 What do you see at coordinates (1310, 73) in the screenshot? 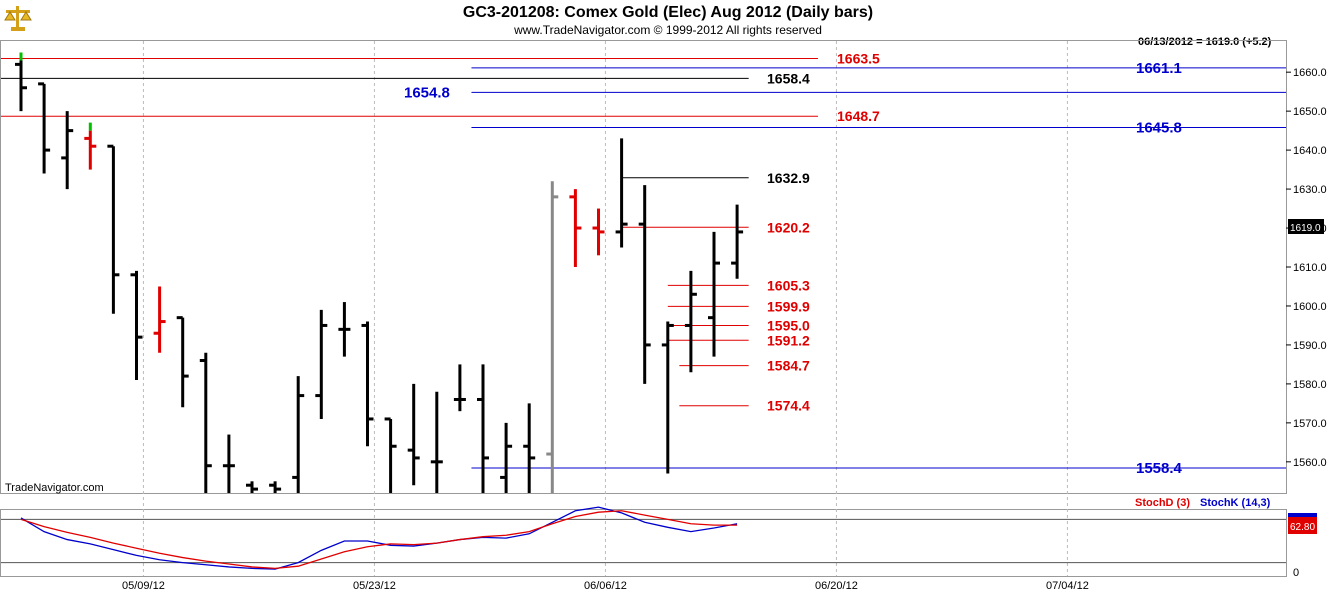
I see `price-tick-label: 1660.0` at bounding box center [1310, 73].